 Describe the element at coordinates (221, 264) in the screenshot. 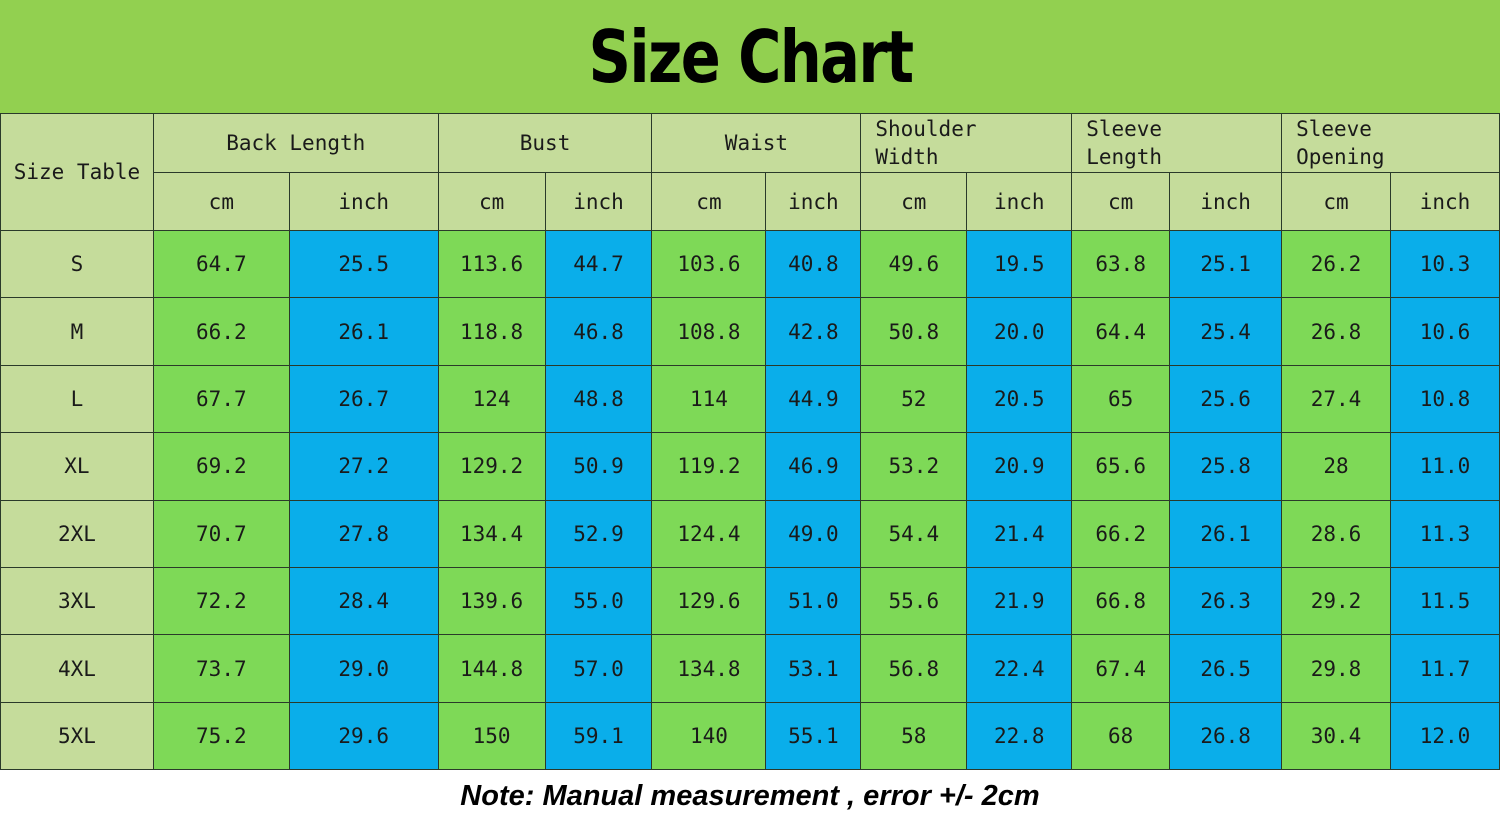

I see `value-cell-cm: 64.7` at that location.